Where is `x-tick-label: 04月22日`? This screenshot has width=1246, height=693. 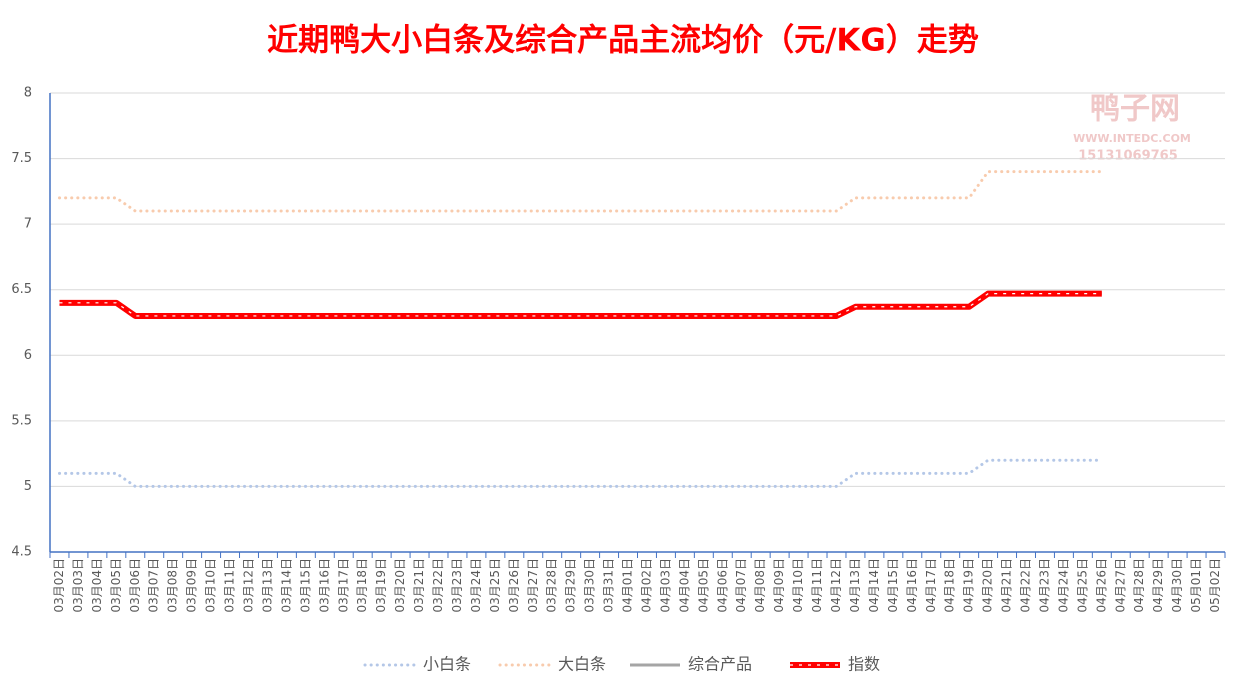
x-tick-label: 04月22日 is located at coordinates (1026, 585).